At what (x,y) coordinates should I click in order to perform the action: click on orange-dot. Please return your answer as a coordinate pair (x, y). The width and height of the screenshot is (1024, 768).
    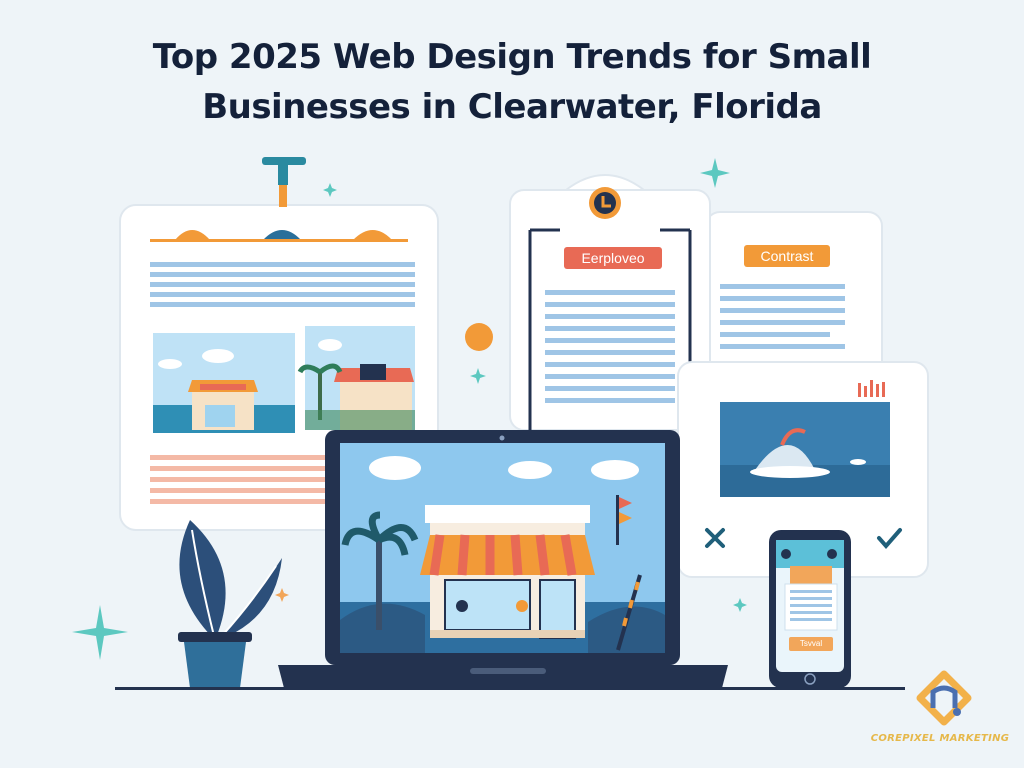
    Looking at the image, I should click on (479, 337).